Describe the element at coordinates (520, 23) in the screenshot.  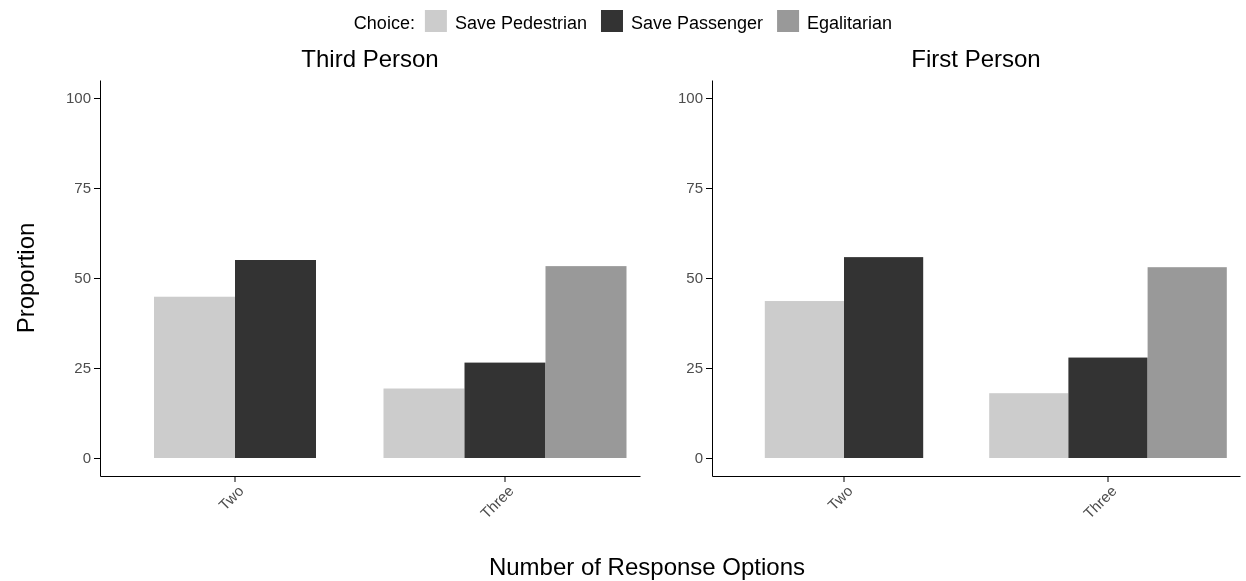
I see `legend-label: Save Pedestrian` at that location.